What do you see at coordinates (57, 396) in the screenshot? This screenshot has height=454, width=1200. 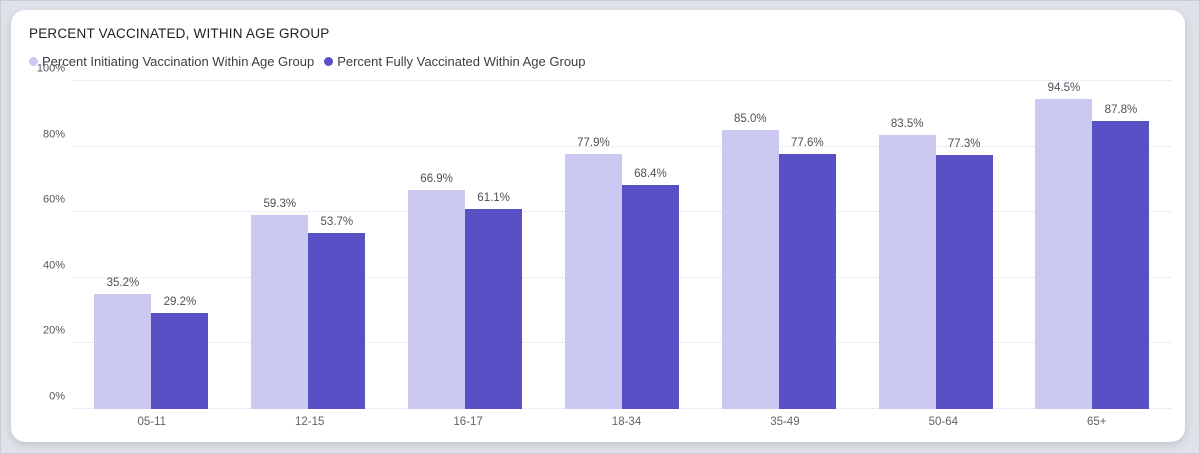 I see `y-tick-label: 0%` at bounding box center [57, 396].